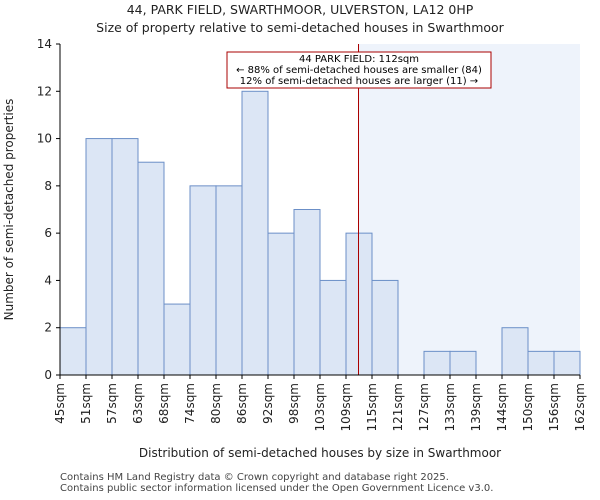 This screenshot has height=500, width=600. What do you see at coordinates (528, 407) in the screenshot?
I see `x-tick-label: 150sqm` at bounding box center [528, 407].